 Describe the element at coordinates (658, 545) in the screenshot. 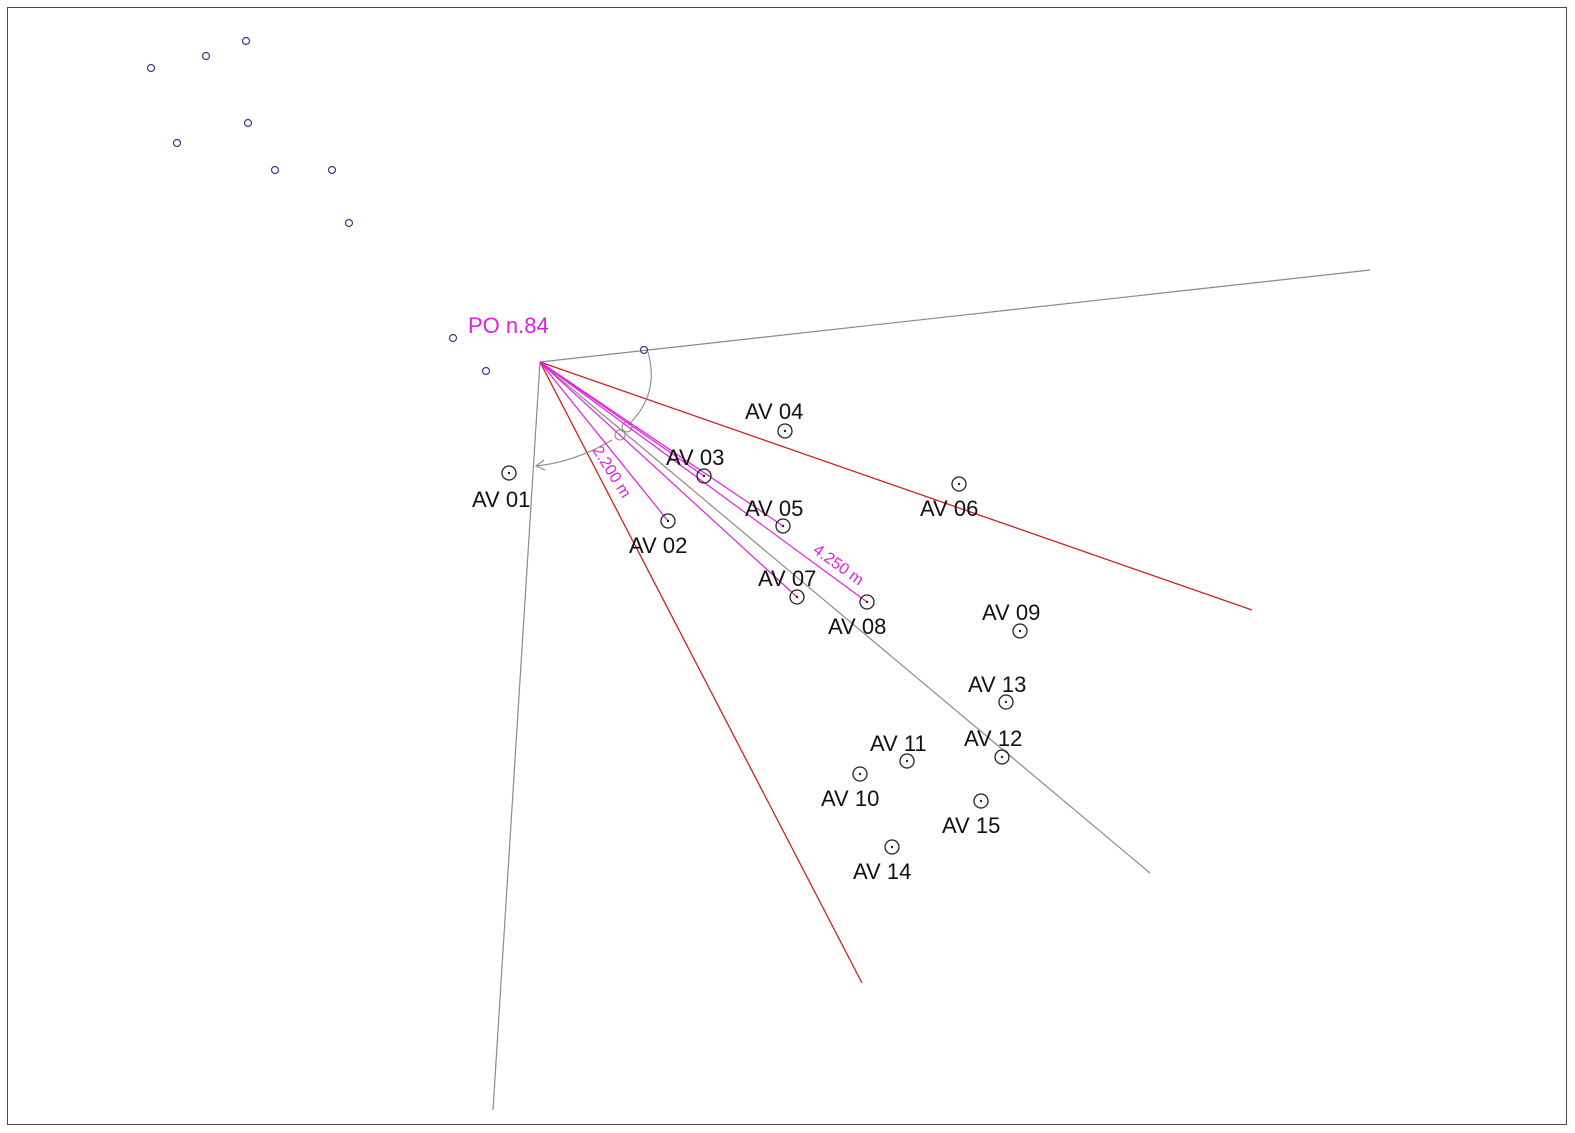

I see `turbine-label-av02: AV 02` at that location.